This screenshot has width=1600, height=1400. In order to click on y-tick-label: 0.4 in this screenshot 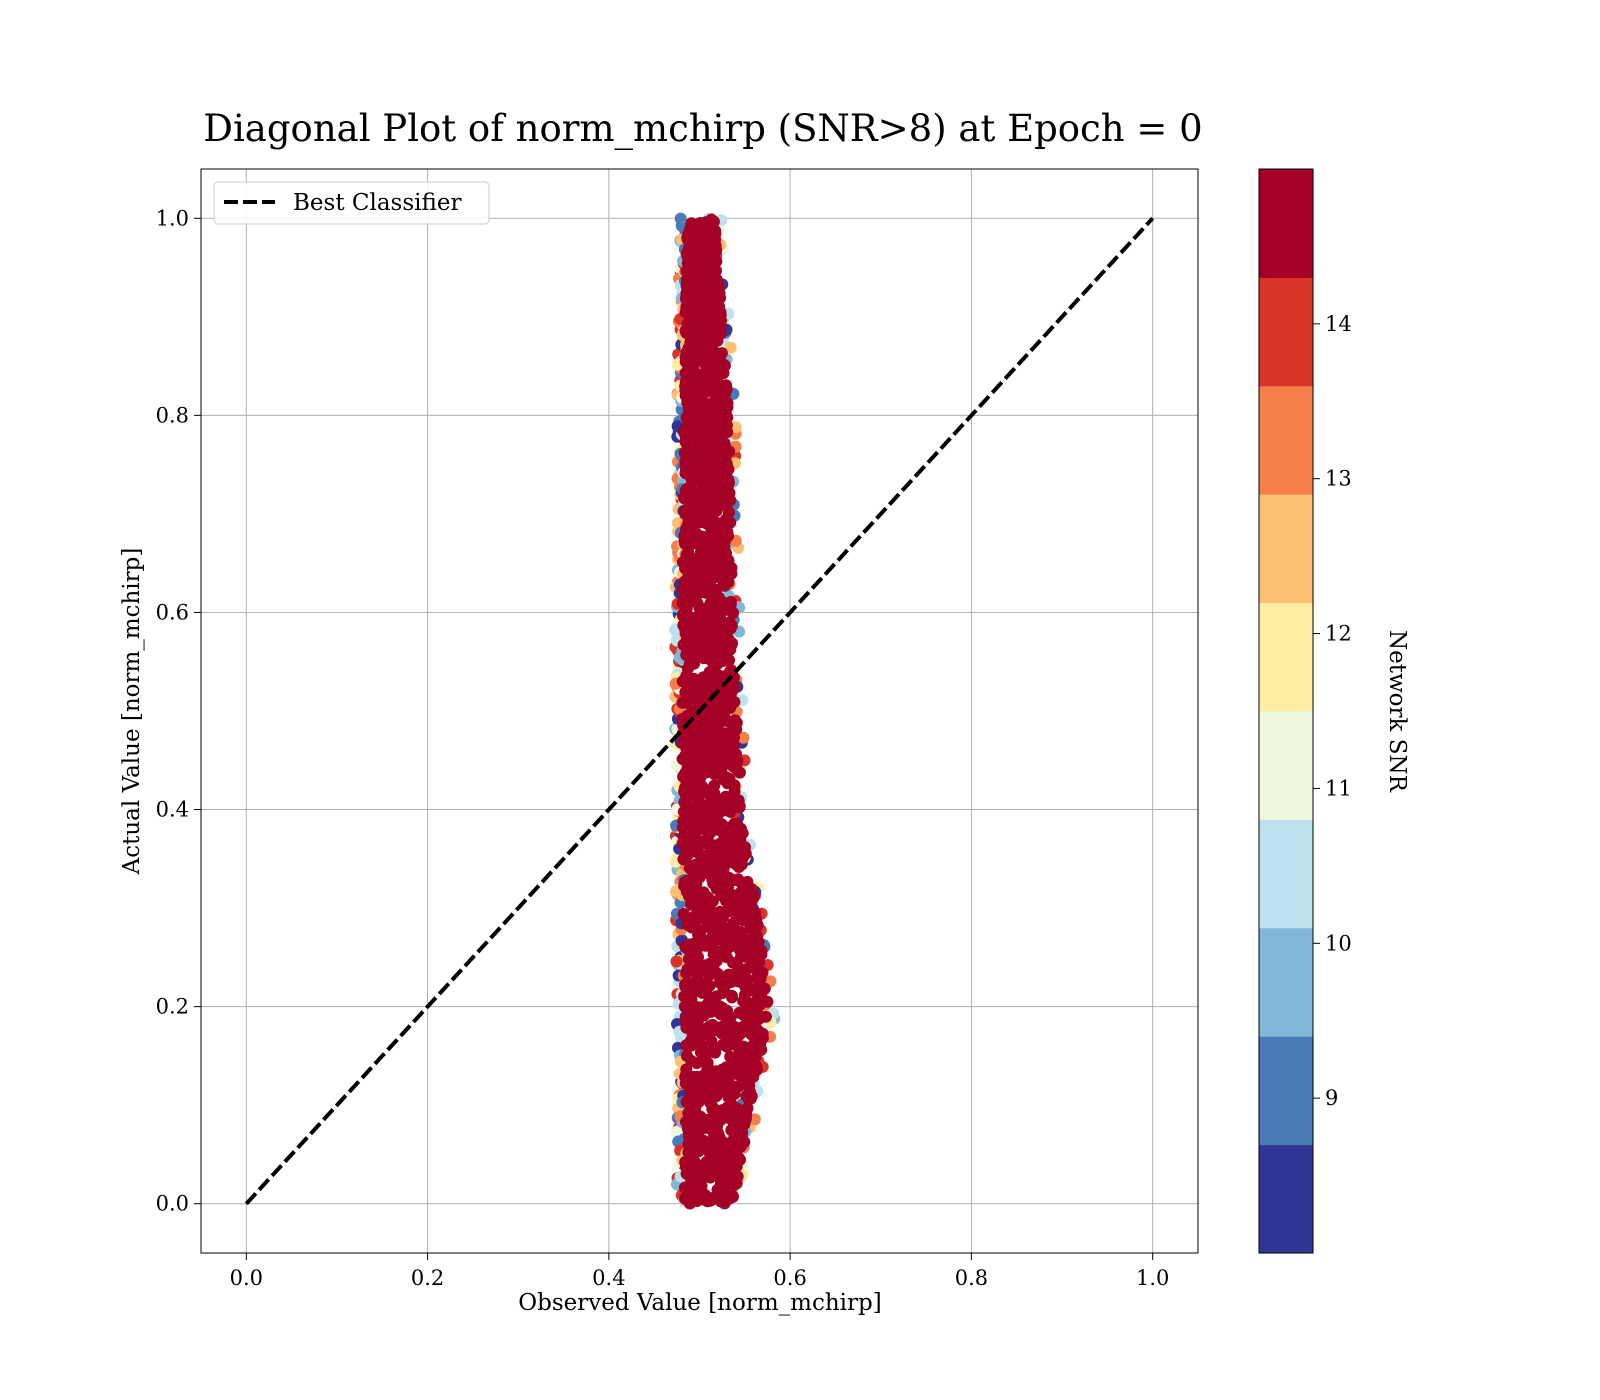, I will do `click(172, 810)`.